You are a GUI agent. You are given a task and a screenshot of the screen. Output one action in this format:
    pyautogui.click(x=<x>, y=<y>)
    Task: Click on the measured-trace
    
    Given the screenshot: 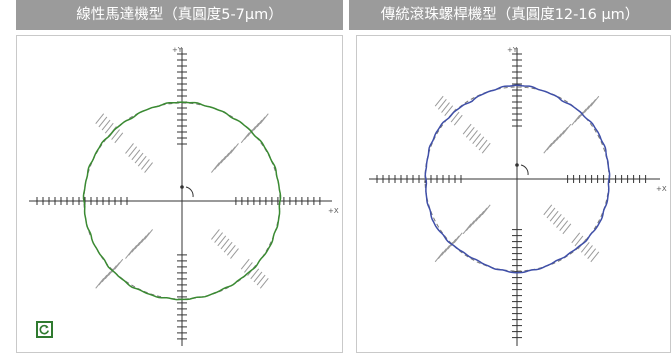 What is the action you would take?
    pyautogui.click(x=517, y=179)
    